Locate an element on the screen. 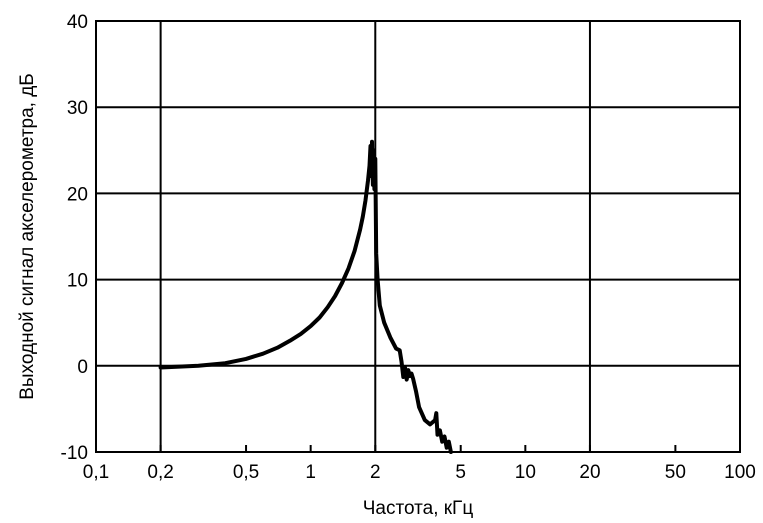  x-tick-label: 1 is located at coordinates (310, 472).